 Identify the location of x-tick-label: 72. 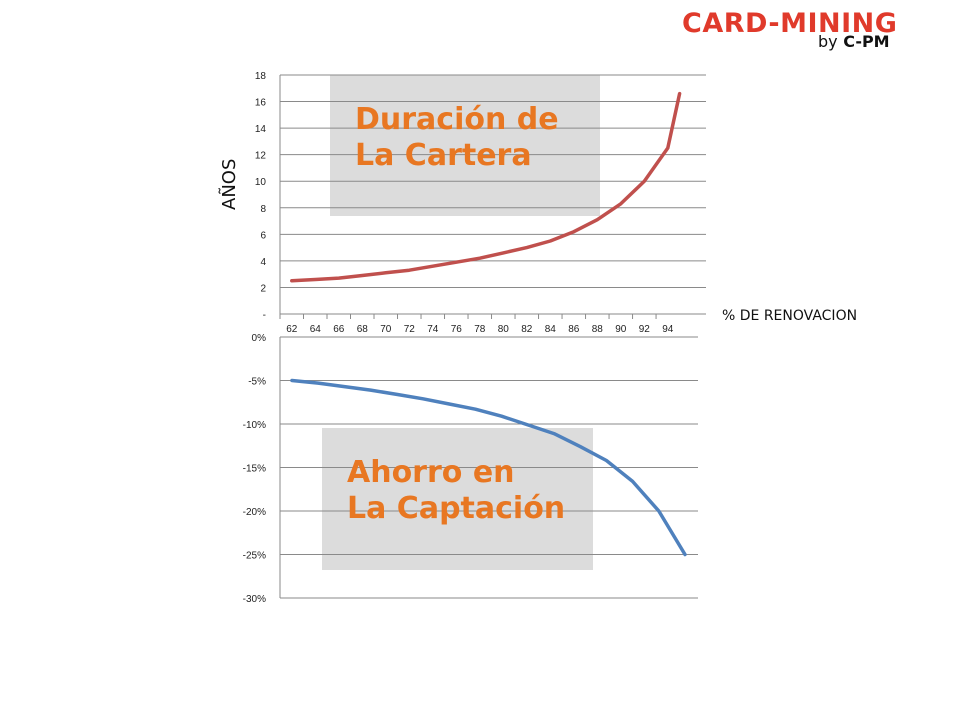
(410, 329).